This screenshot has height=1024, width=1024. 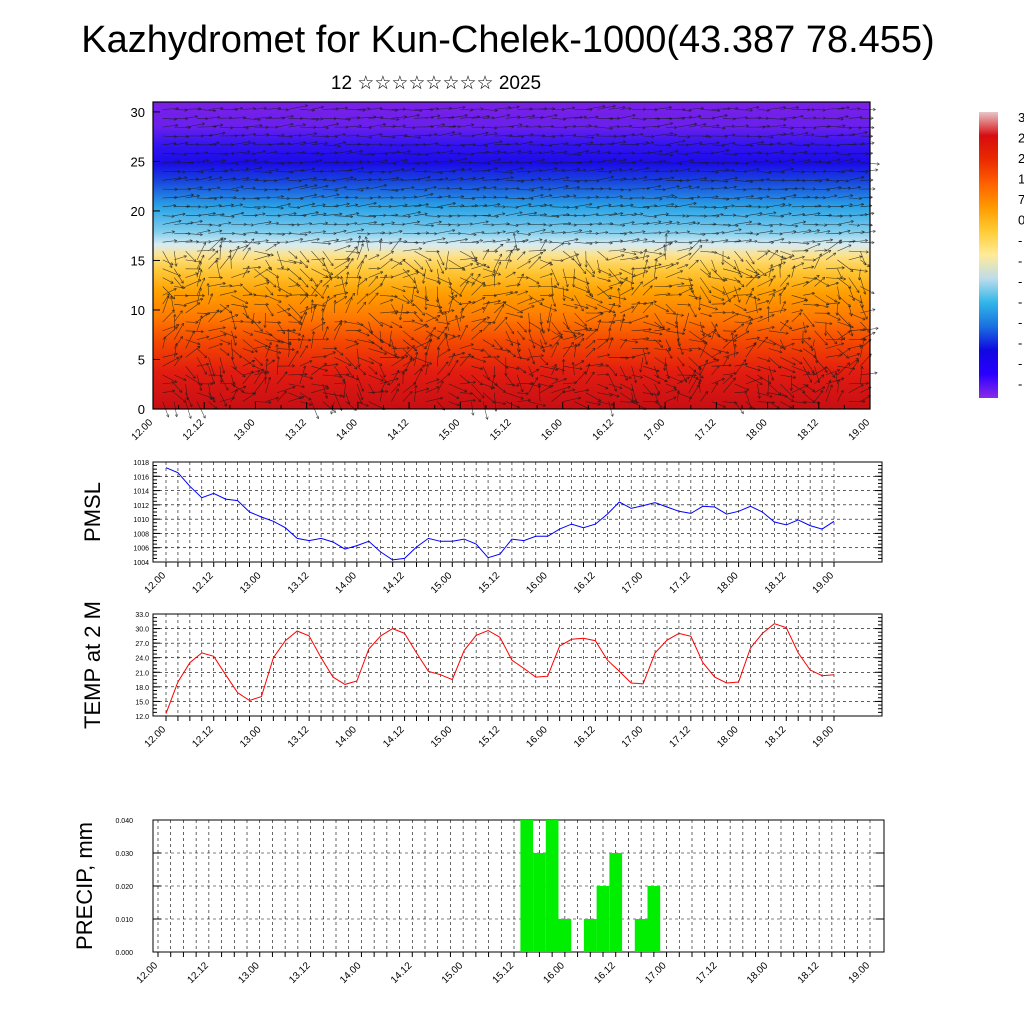 I want to click on heatmap-y-tick-label: 20, so click(x=138, y=211).